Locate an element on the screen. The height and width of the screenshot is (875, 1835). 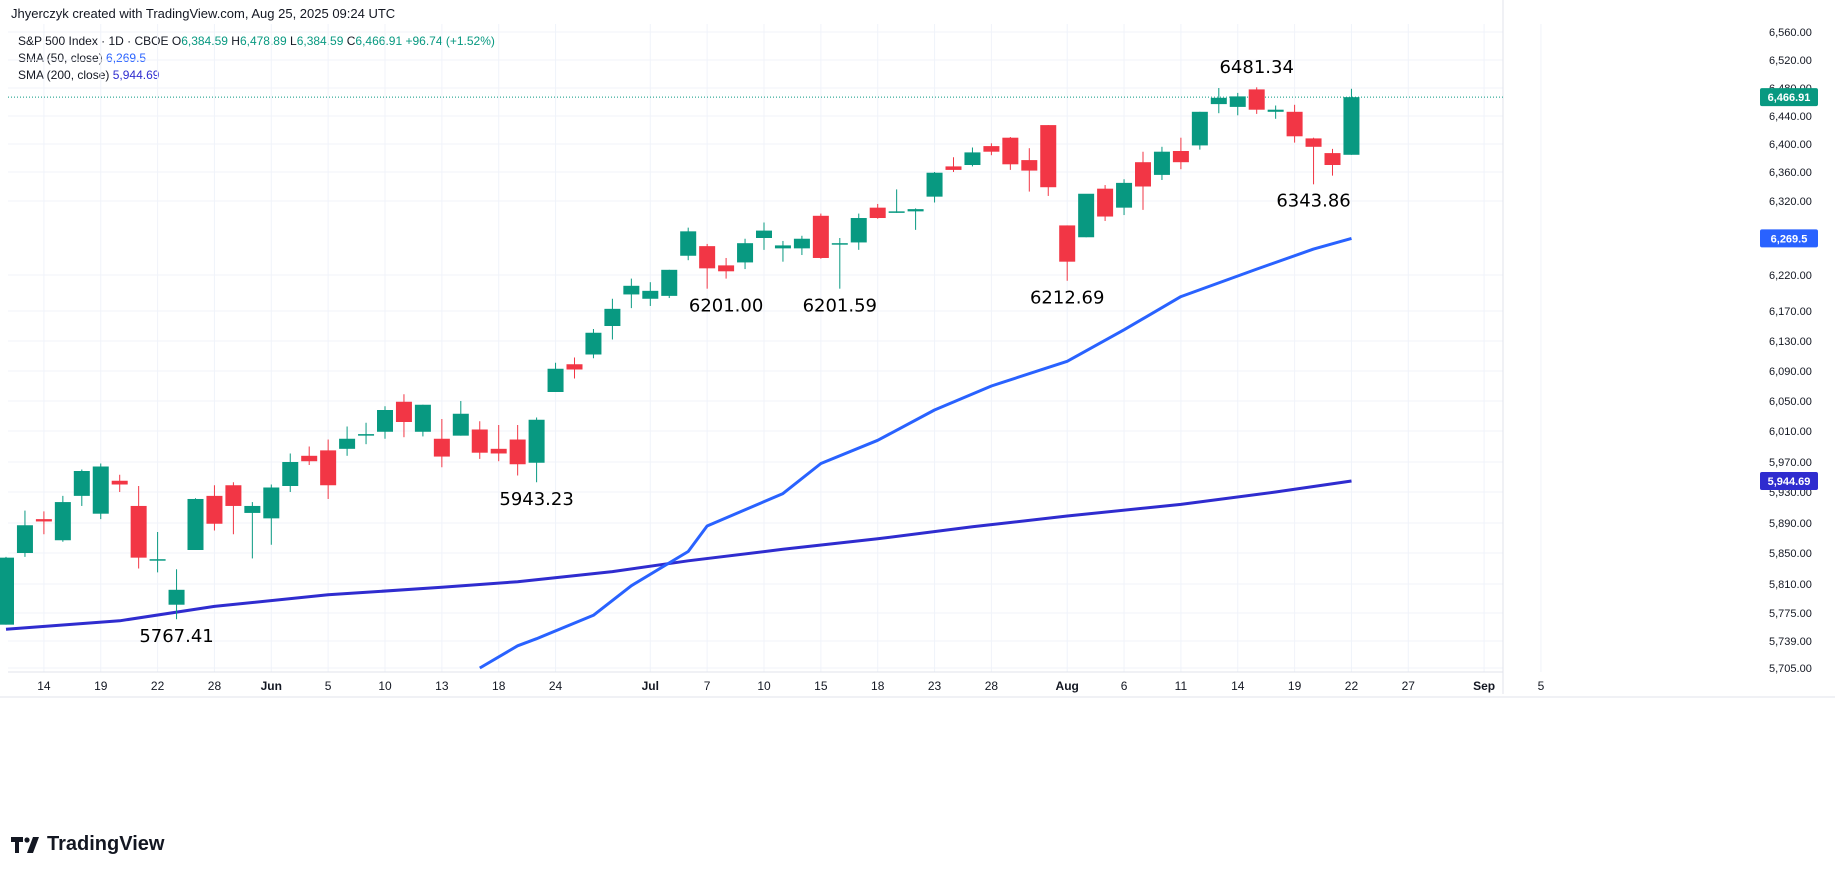
price-badge-label: 6,466.91 is located at coordinates (1789, 98).